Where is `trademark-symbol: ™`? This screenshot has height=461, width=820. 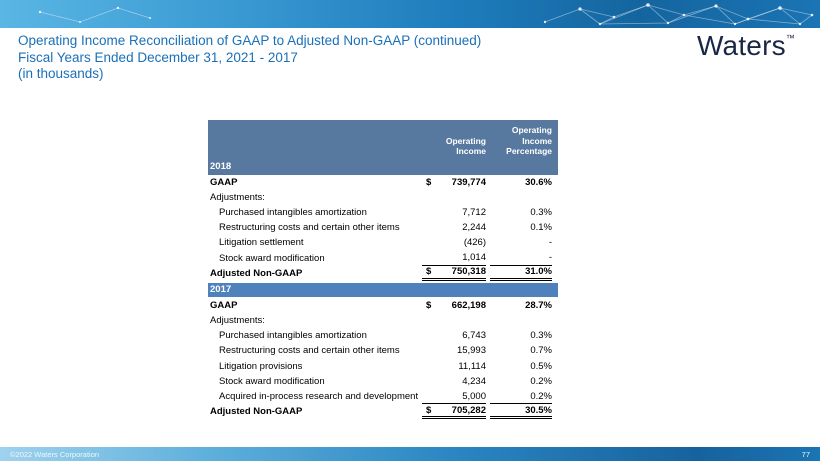
trademark-symbol: ™ is located at coordinates (790, 38).